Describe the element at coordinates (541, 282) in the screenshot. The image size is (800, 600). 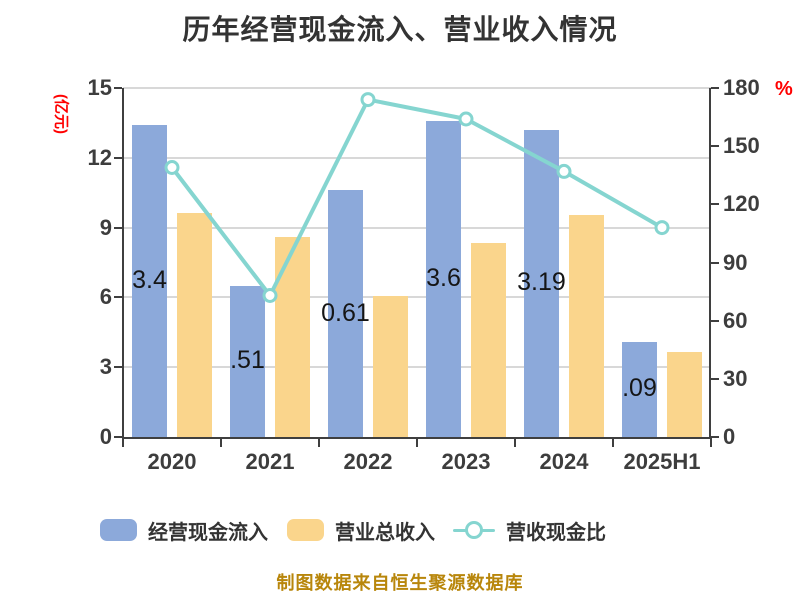
I see `bar-value-label: 3.19` at that location.